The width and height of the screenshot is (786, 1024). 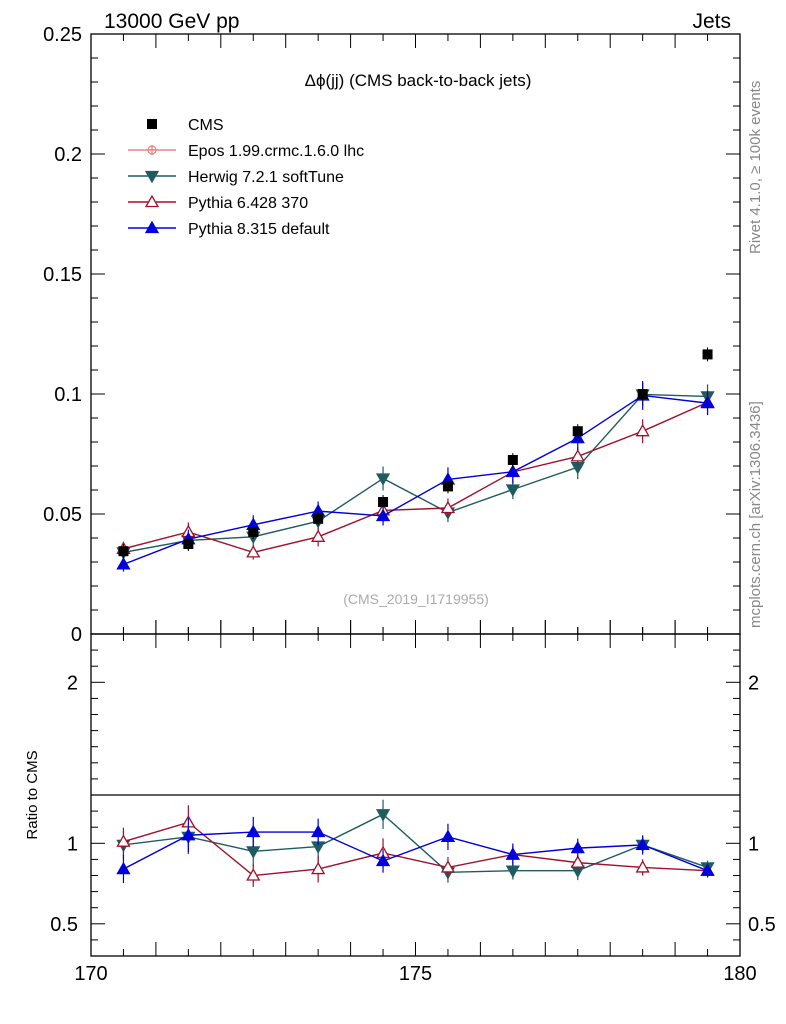 I want to click on header-left: 13000 GeV pp, so click(x=171, y=21).